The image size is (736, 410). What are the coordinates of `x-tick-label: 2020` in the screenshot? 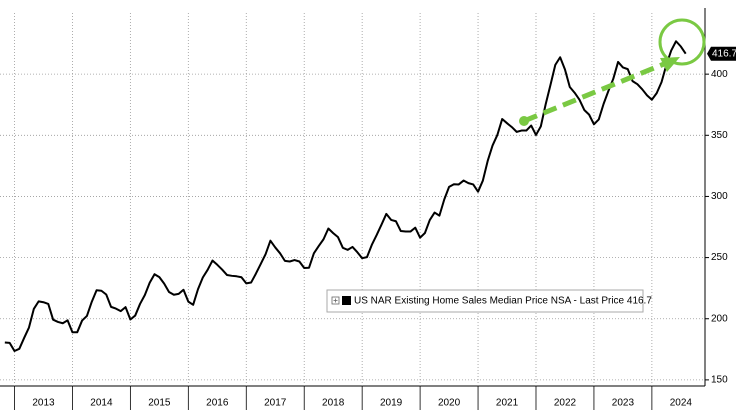 It's located at (449, 403).